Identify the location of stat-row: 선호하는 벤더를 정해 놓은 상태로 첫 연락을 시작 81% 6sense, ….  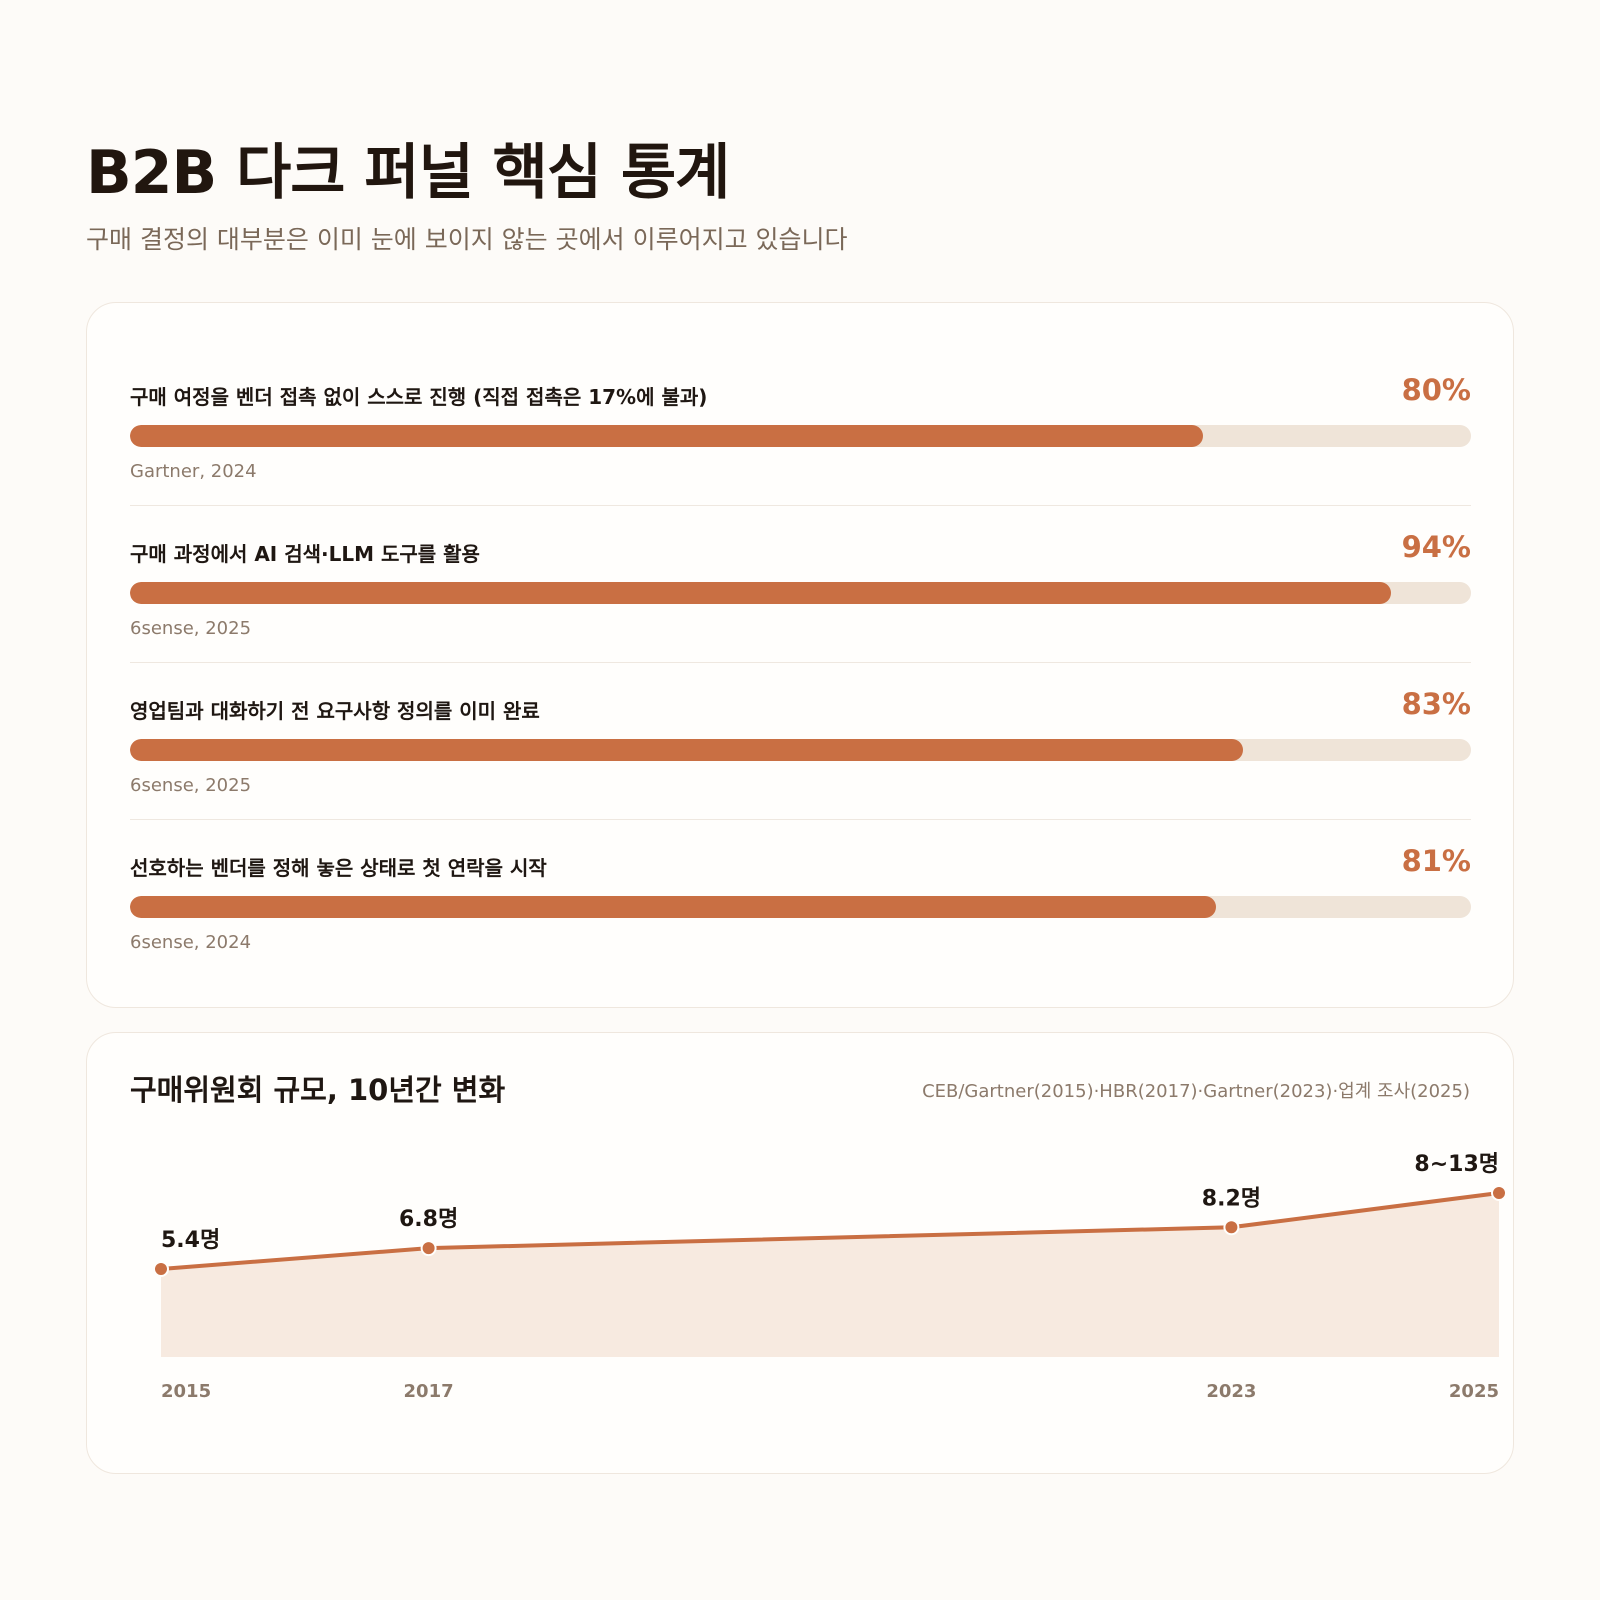
(800, 898).